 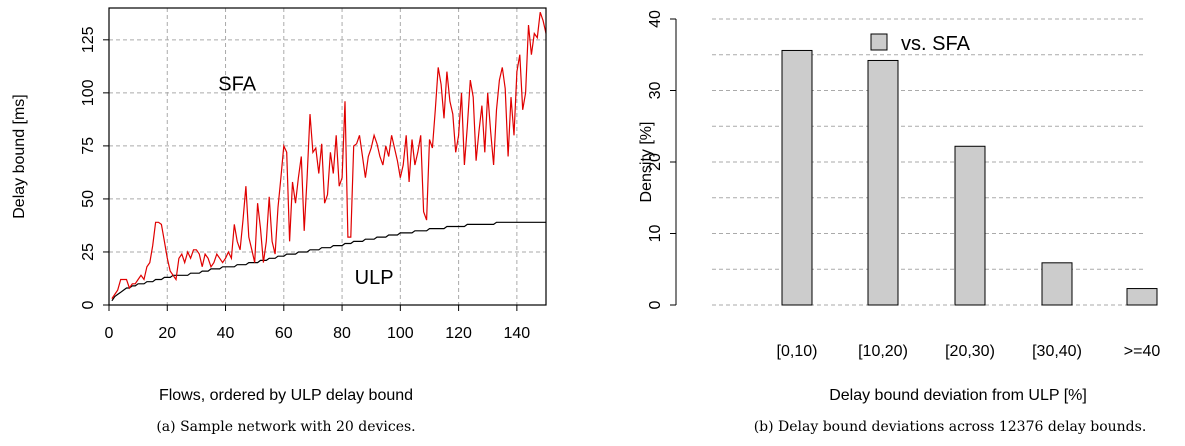 I want to click on left-x-tick-label: 100, so click(x=400, y=333).